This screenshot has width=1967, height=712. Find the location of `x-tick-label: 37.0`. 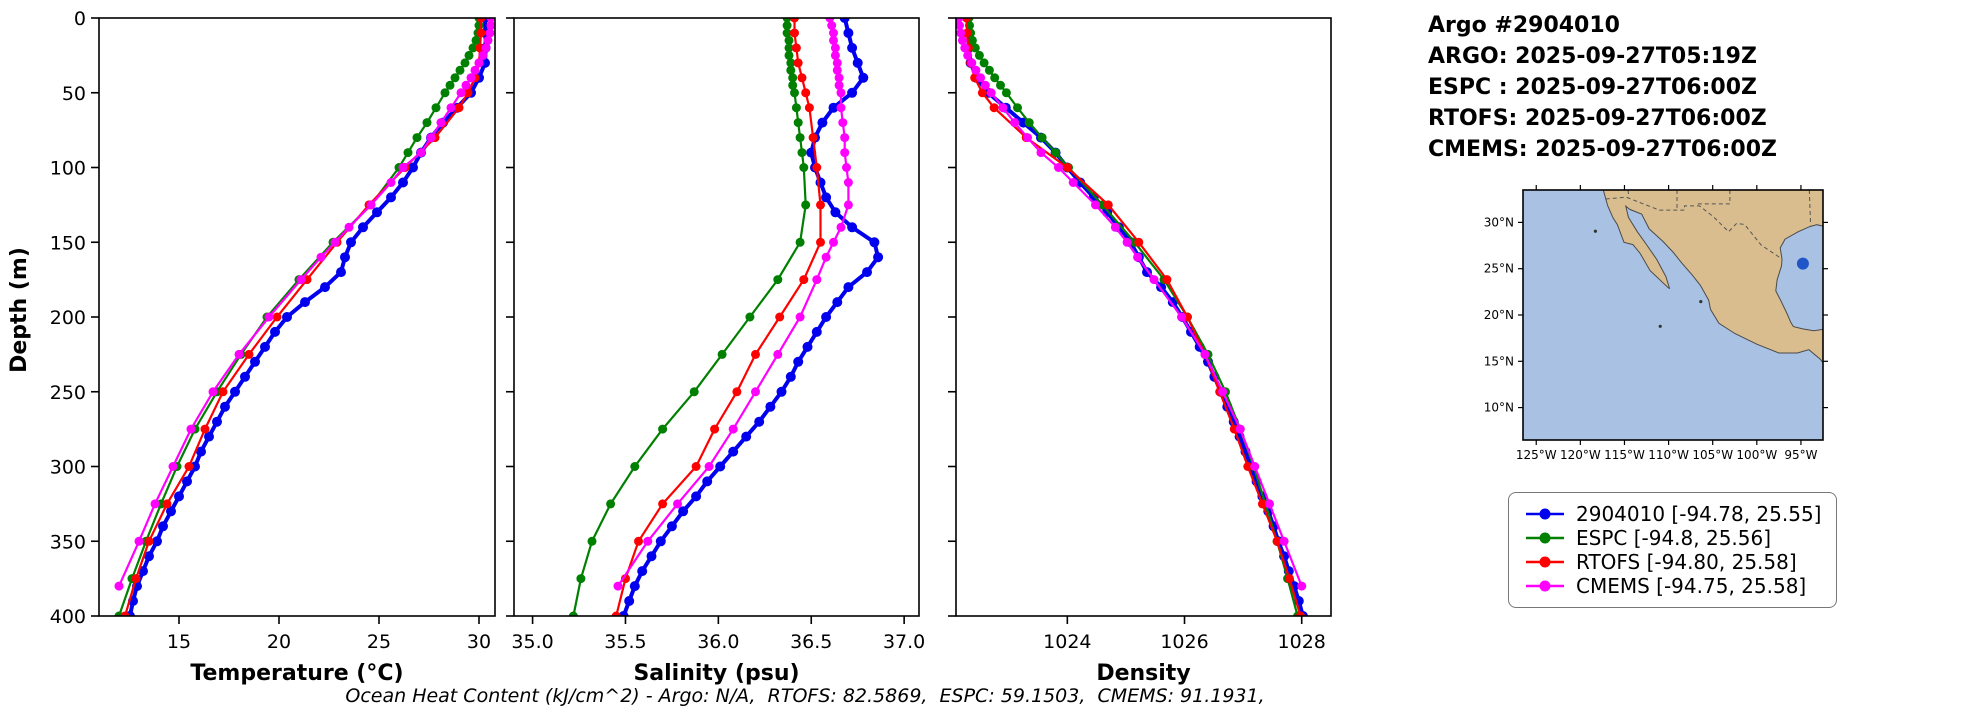

x-tick-label: 37.0 is located at coordinates (904, 642).